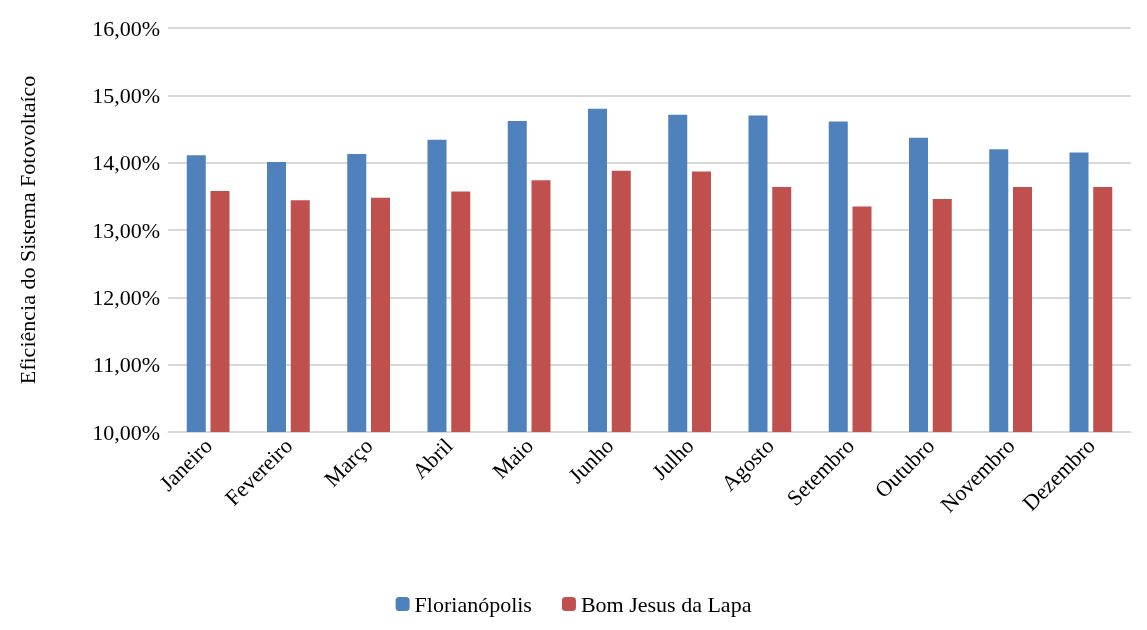 This screenshot has height=630, width=1147. Describe the element at coordinates (473, 604) in the screenshot. I see `legend-label: Florianópolis` at that location.